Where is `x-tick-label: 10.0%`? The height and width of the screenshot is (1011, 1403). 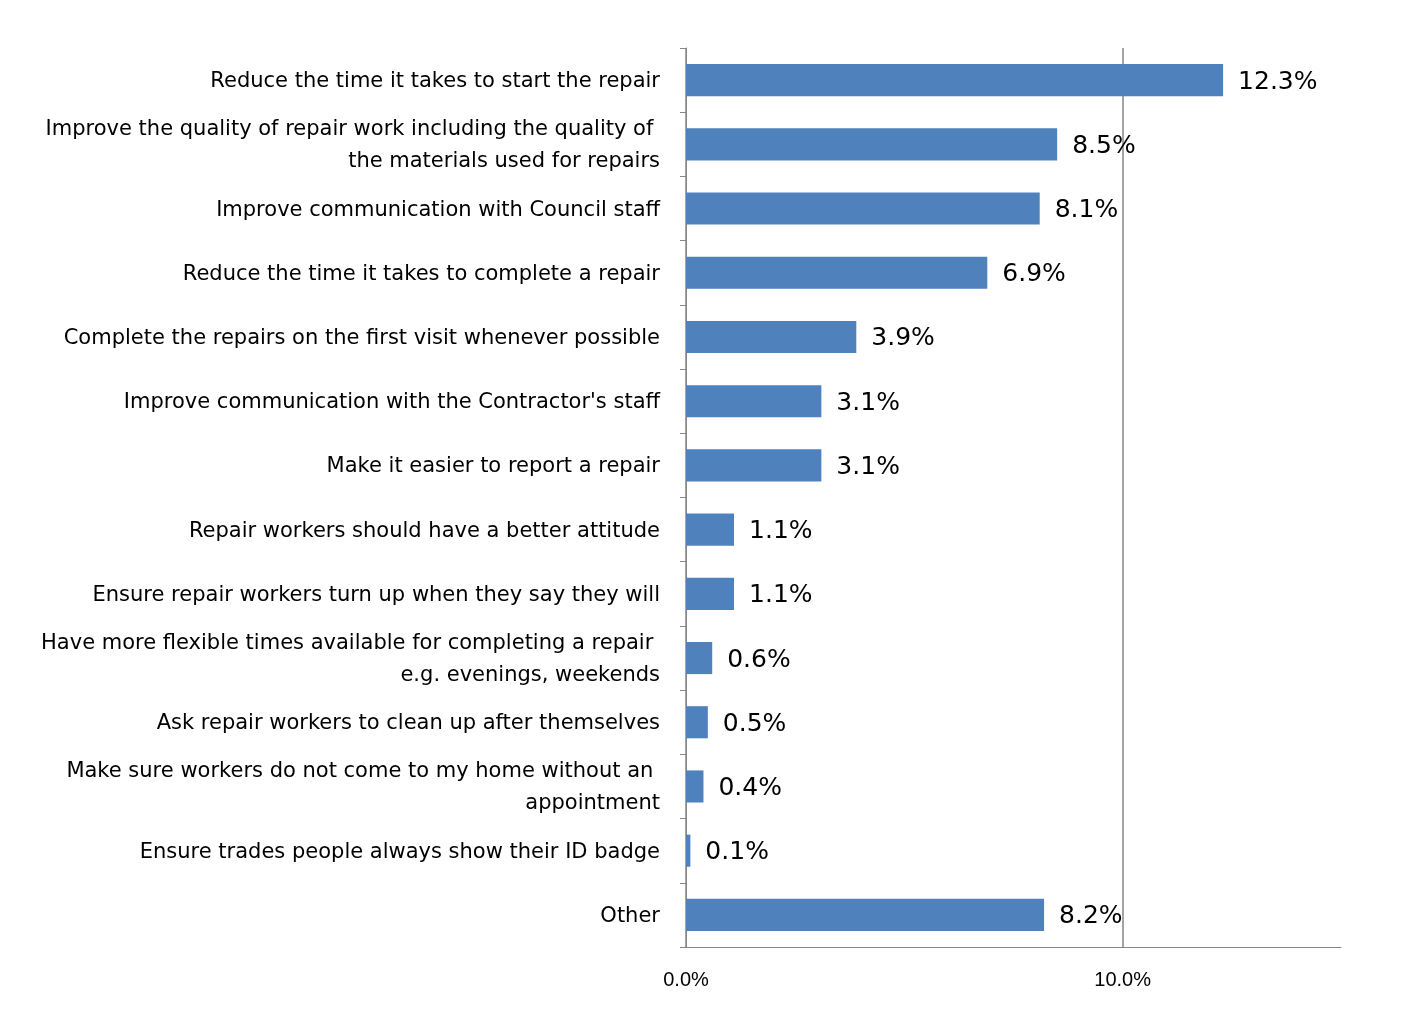
x-tick-label: 10.0% is located at coordinates (1123, 979).